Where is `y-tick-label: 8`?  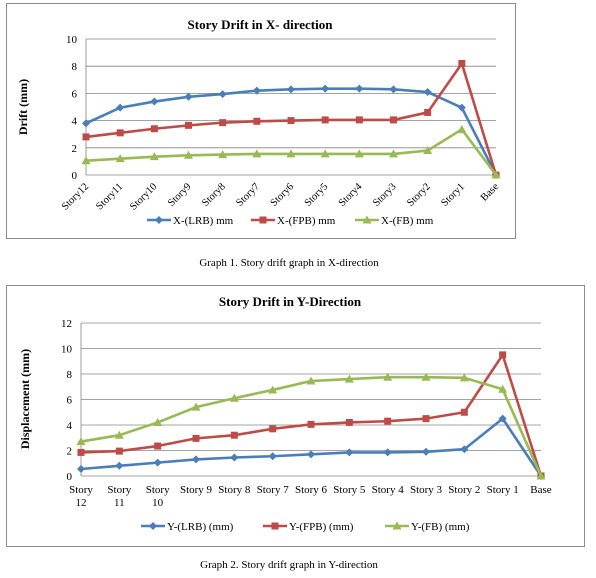 y-tick-label: 8 is located at coordinates (75, 67).